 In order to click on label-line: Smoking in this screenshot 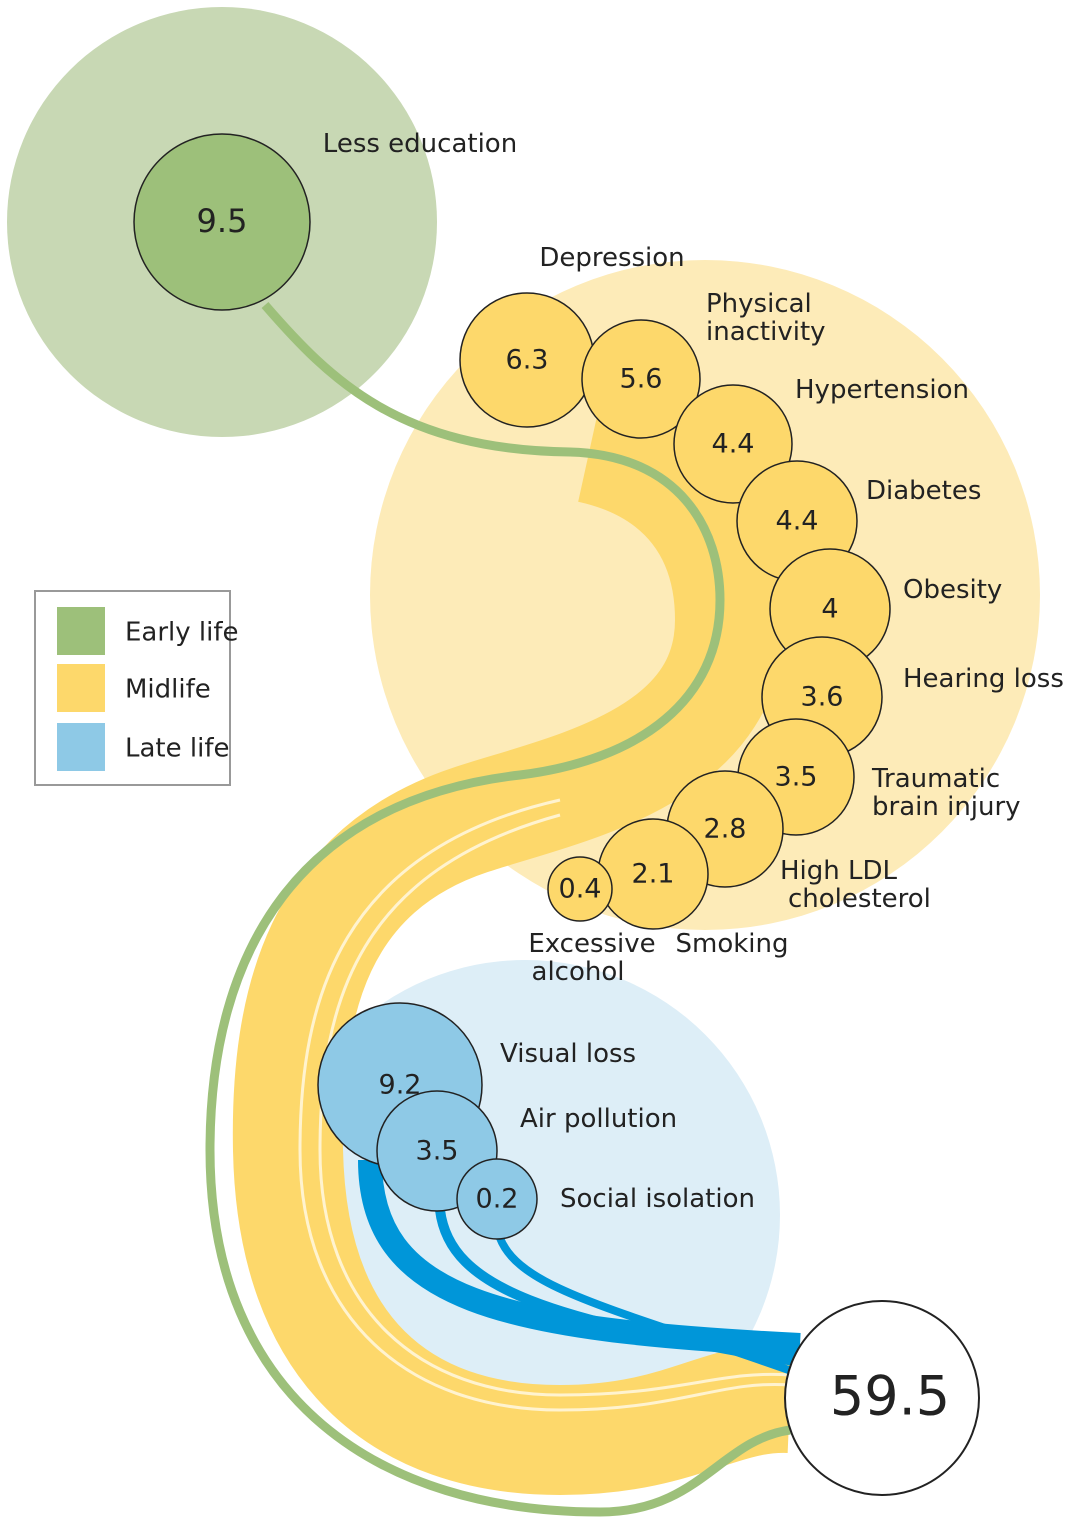, I will do `click(731, 944)`.